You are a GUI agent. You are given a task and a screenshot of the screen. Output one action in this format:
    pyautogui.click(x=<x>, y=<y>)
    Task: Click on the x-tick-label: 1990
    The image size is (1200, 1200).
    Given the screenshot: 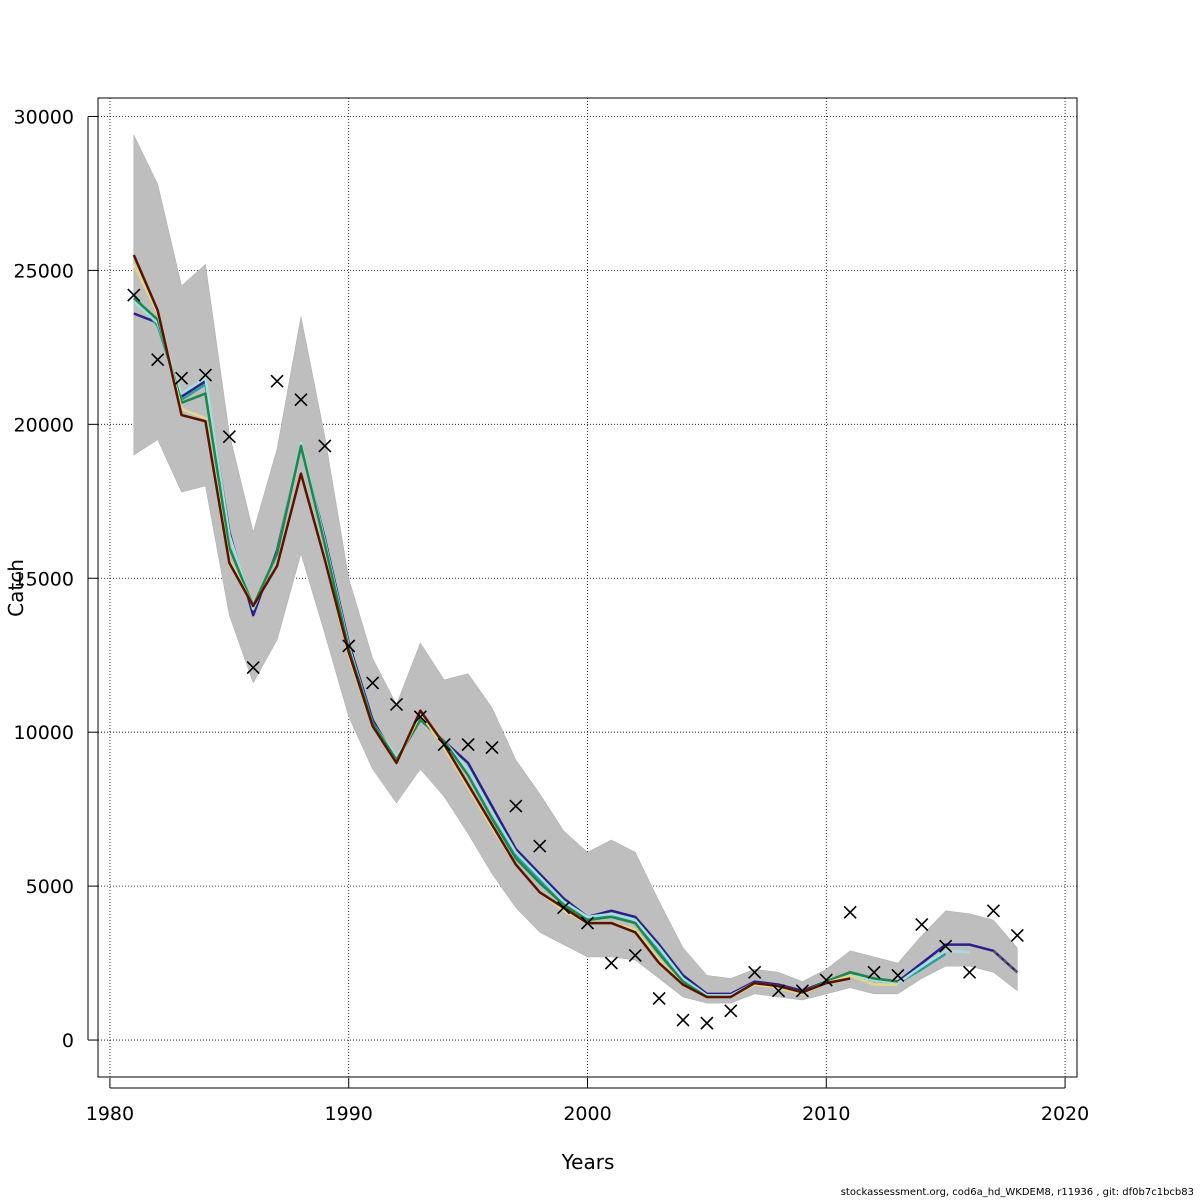 What is the action you would take?
    pyautogui.click(x=349, y=1114)
    